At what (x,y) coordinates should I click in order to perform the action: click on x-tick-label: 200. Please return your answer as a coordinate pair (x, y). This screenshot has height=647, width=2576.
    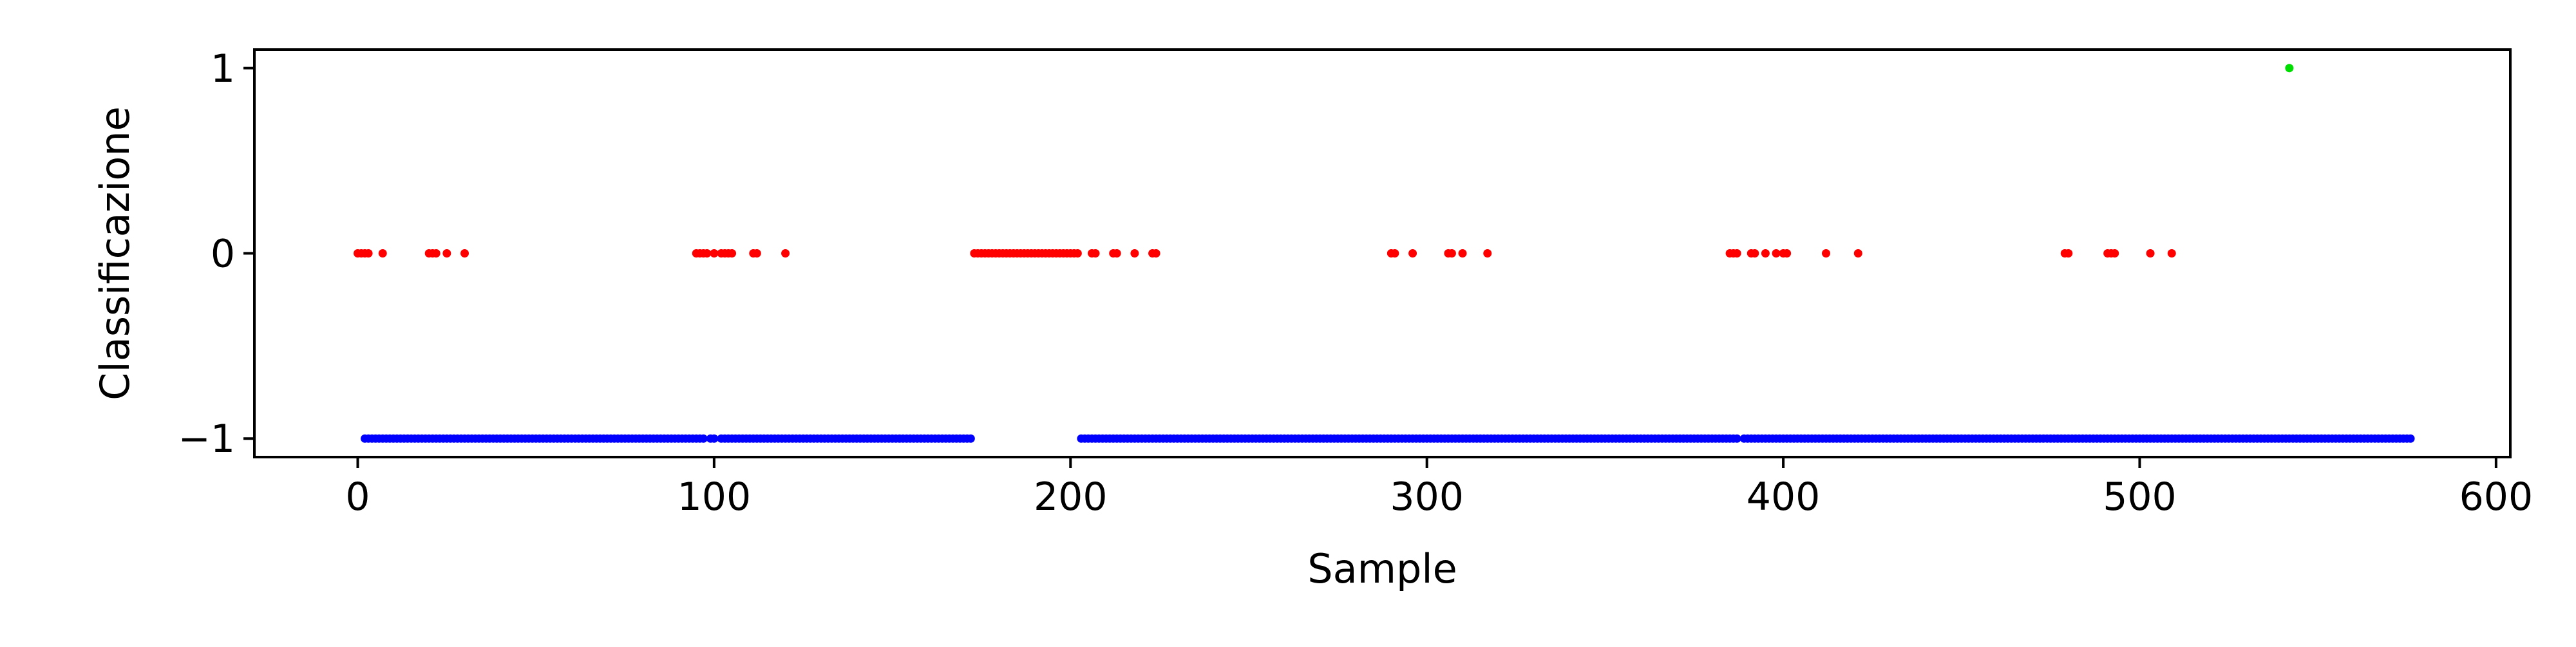
    Looking at the image, I should click on (1071, 497).